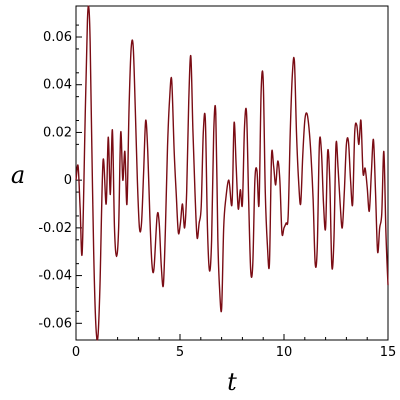 The height and width of the screenshot is (400, 400). Describe the element at coordinates (232, 382) in the screenshot. I see `x-axis-title: t` at that location.